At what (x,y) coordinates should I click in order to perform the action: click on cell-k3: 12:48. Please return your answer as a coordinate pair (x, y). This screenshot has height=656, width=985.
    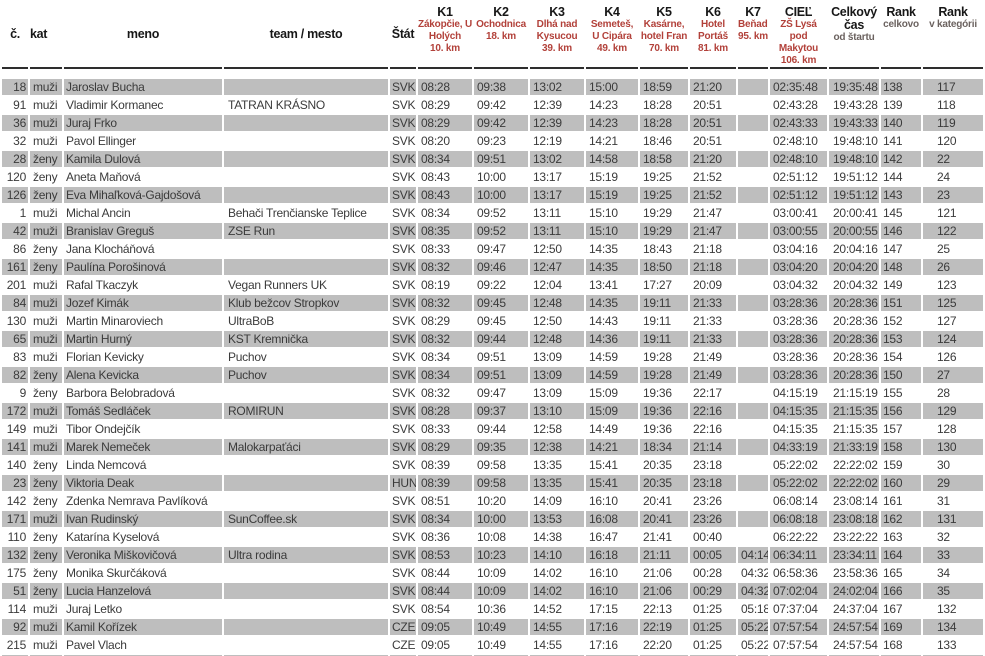
    Looking at the image, I should click on (557, 303).